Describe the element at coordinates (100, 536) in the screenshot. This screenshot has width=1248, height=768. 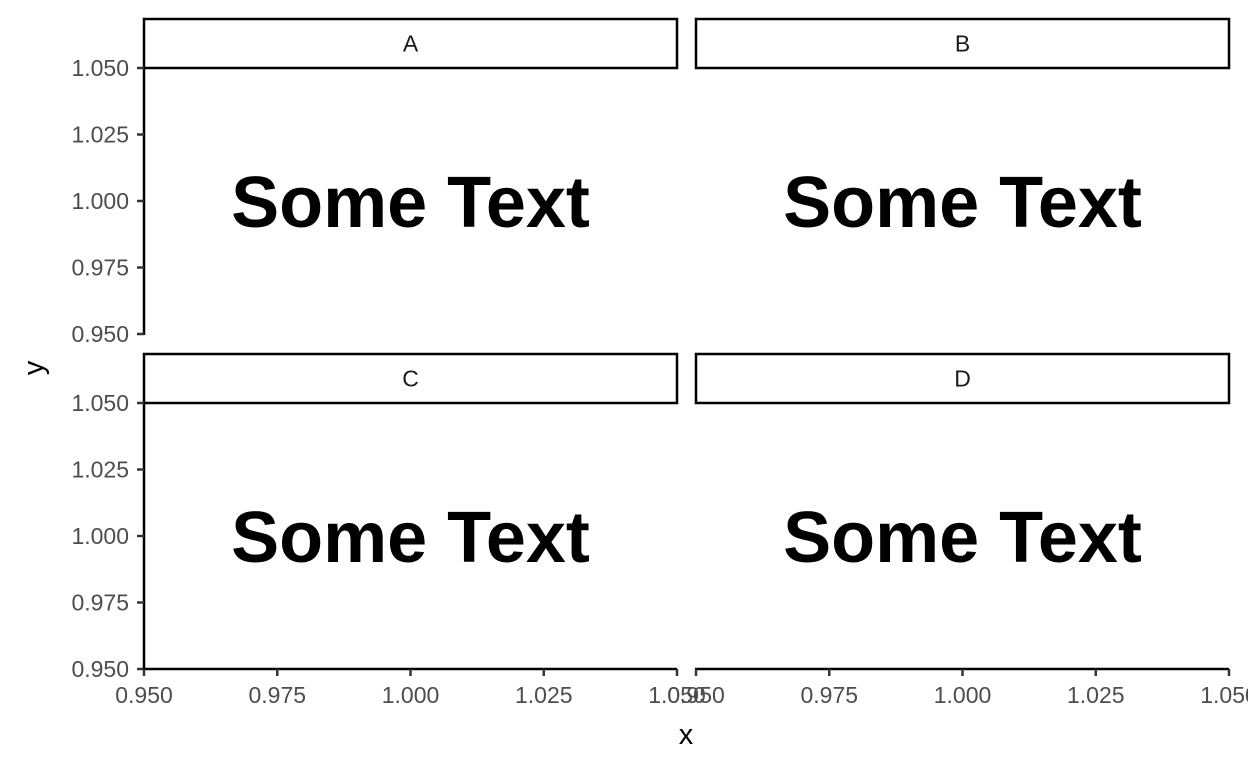
I see `y-tick-label-c: 1.000` at that location.